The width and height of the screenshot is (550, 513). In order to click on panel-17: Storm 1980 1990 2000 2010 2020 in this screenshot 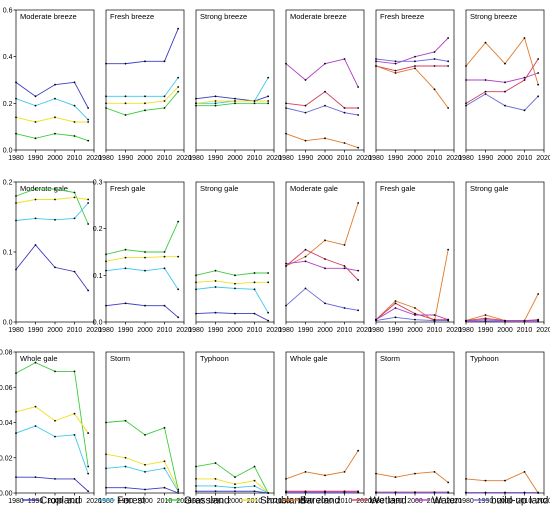, I will do `click(415, 428)`.